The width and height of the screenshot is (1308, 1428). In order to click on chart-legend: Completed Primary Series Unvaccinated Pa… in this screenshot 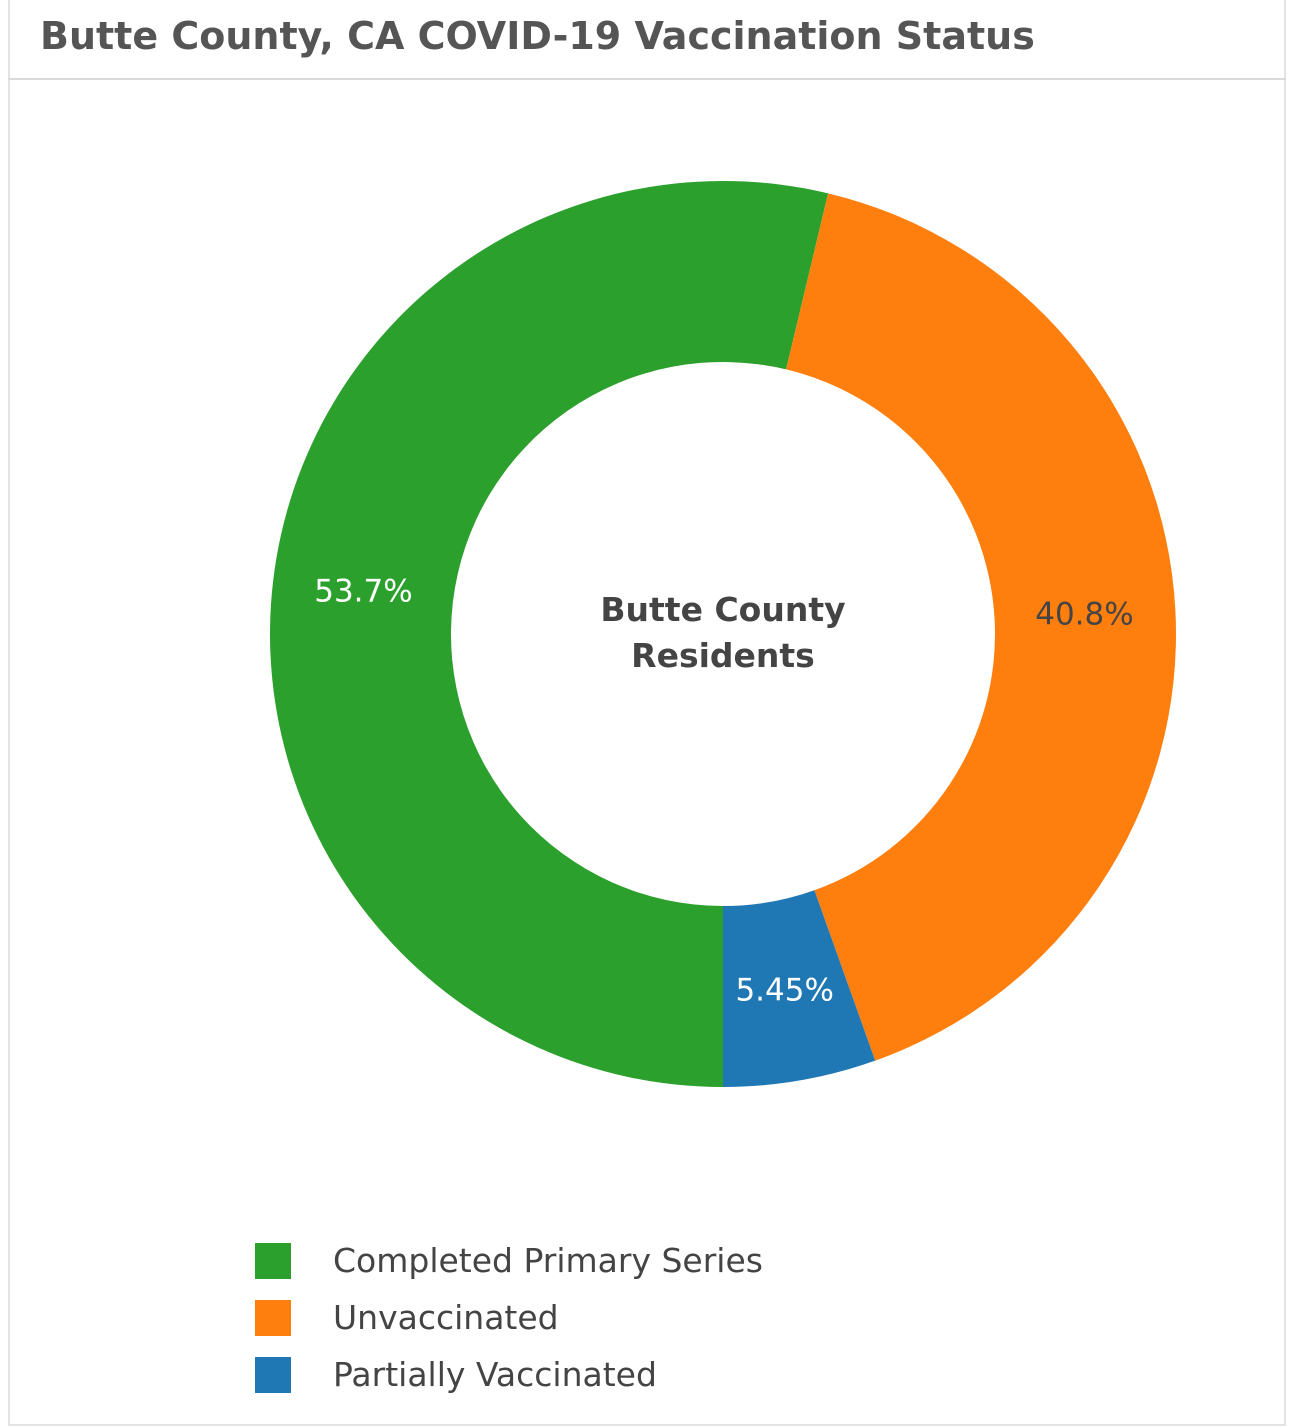, I will do `click(509, 1317)`.